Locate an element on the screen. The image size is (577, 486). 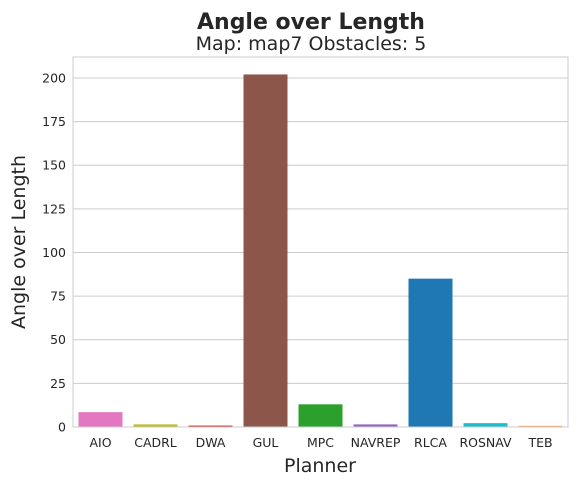
y-tick-label: 150 is located at coordinates (54, 165).